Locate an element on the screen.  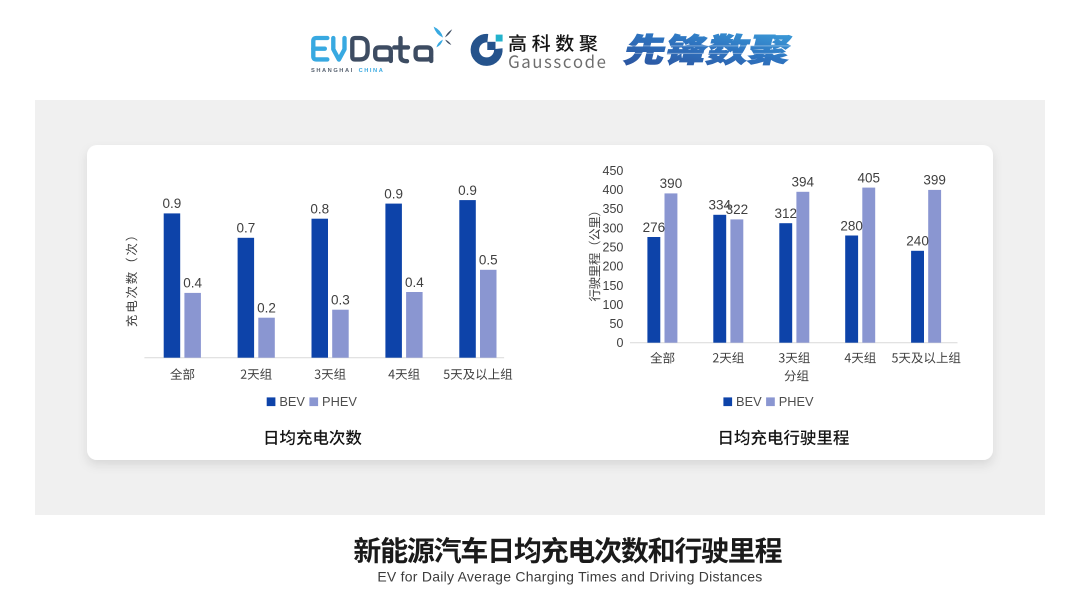
svg-text: 250 is located at coordinates (613, 247).